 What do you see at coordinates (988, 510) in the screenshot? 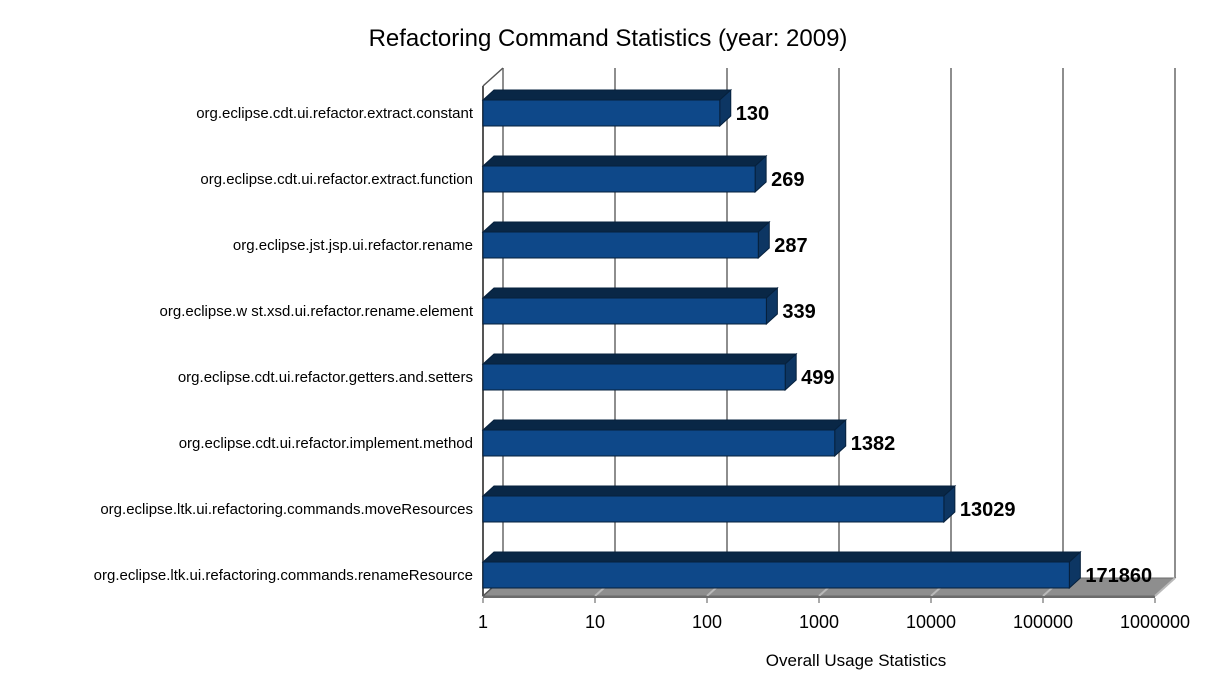
I see `bar-value-label: 13029` at bounding box center [988, 510].